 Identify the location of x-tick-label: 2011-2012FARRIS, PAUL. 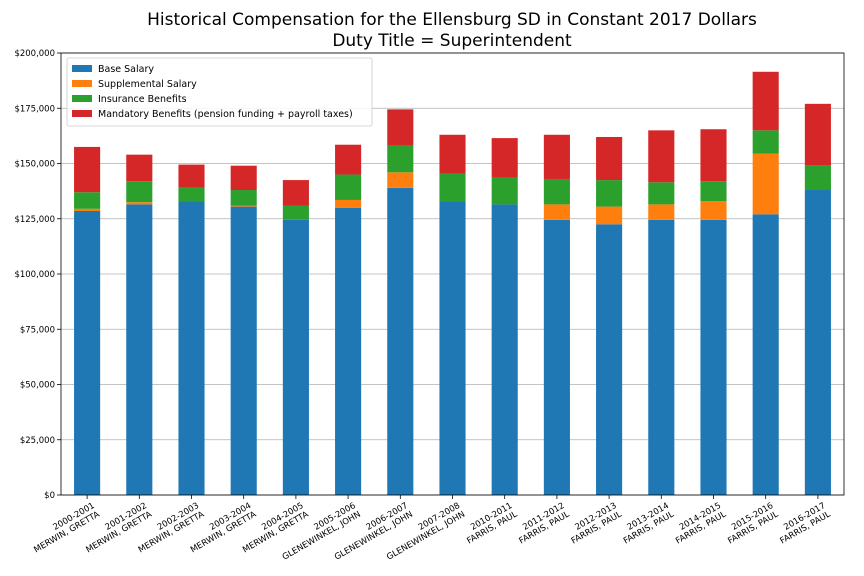
(542, 524).